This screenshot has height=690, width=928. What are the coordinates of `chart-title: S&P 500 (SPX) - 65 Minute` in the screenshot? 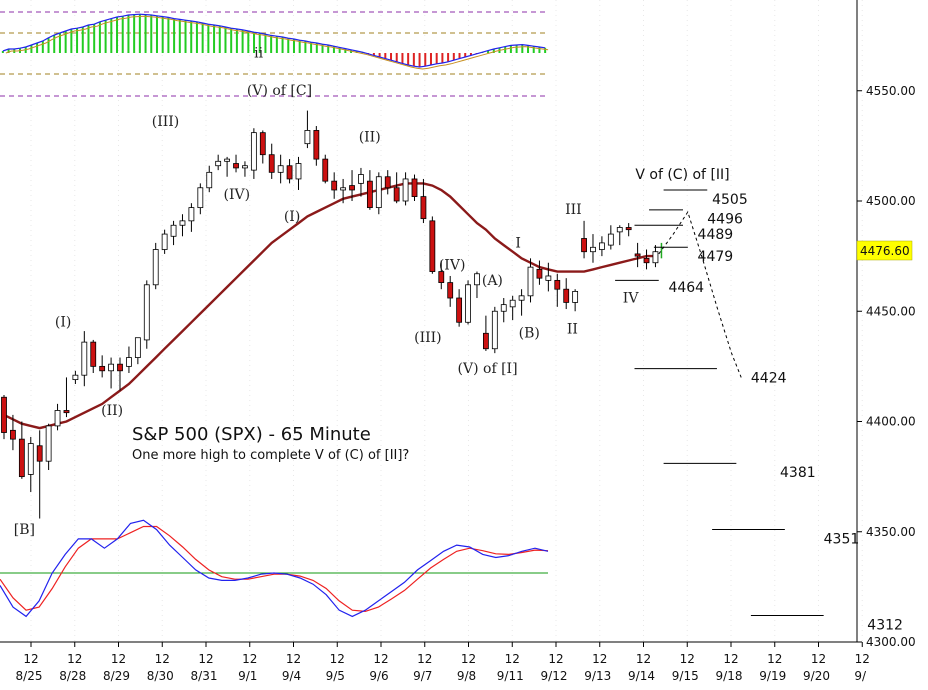 It's located at (251, 434).